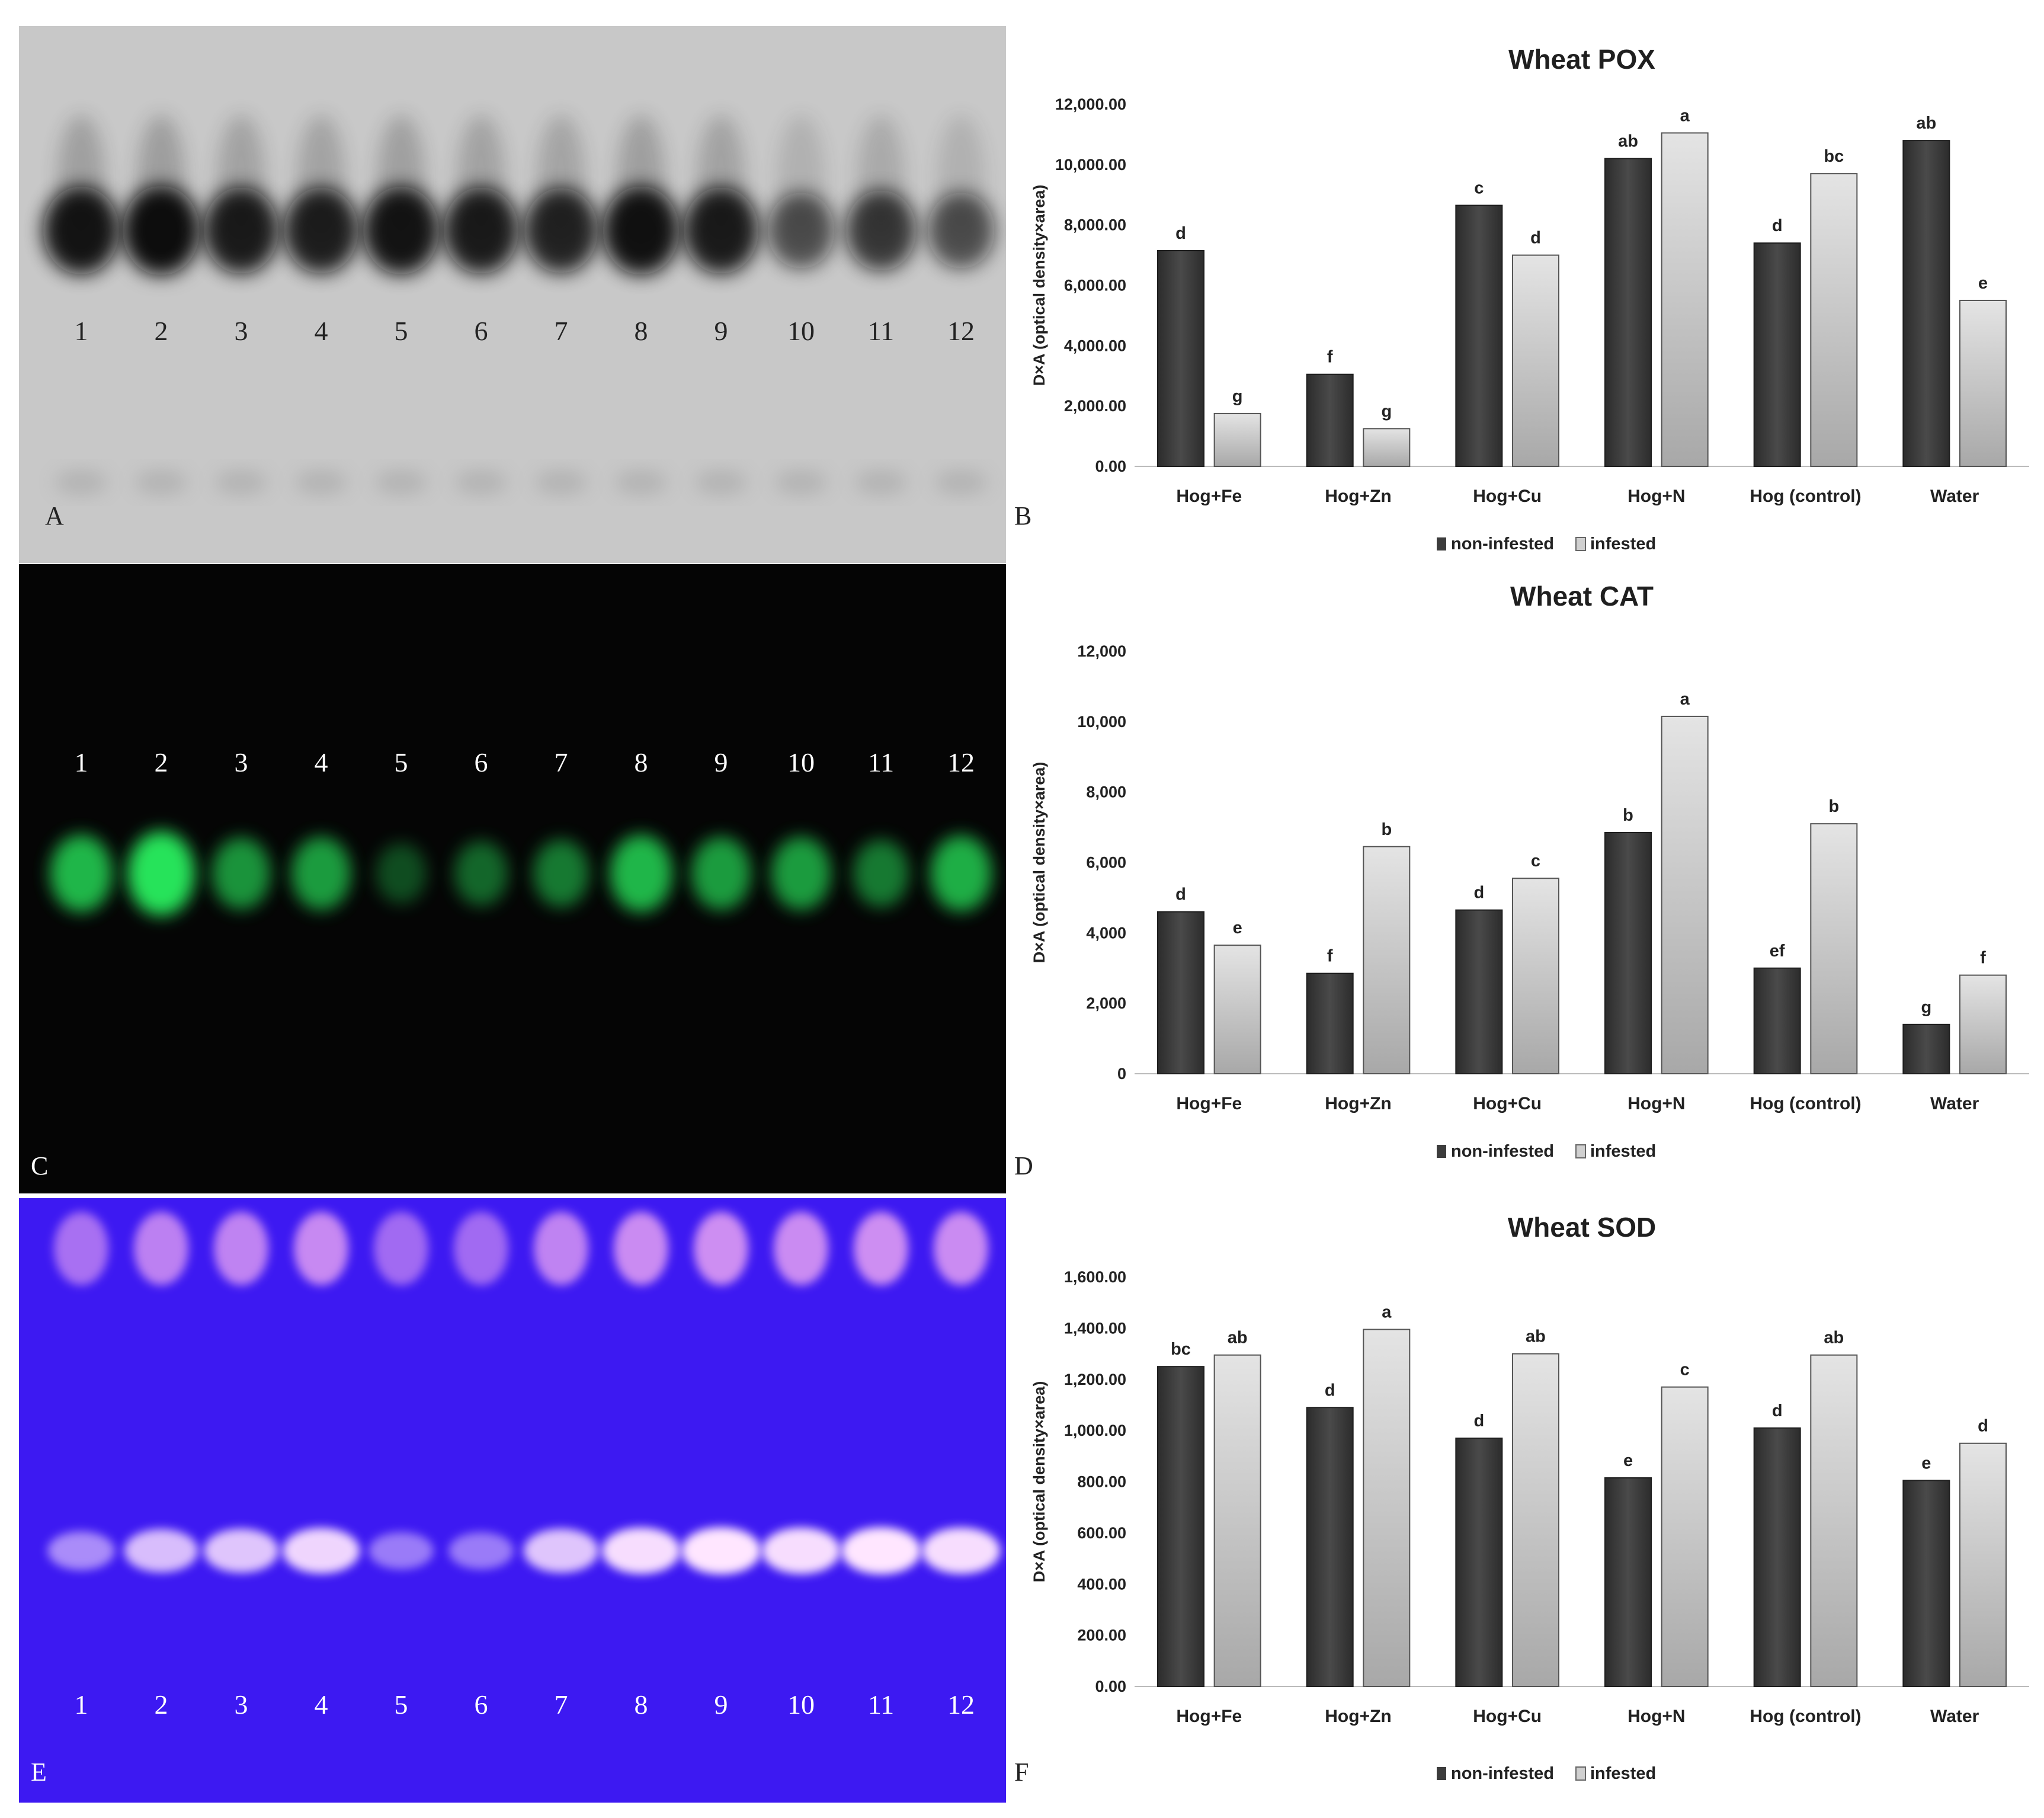 The width and height of the screenshot is (2044, 1818). Describe the element at coordinates (1209, 1717) in the screenshot. I see `x-category-label: Hog+Fe` at that location.